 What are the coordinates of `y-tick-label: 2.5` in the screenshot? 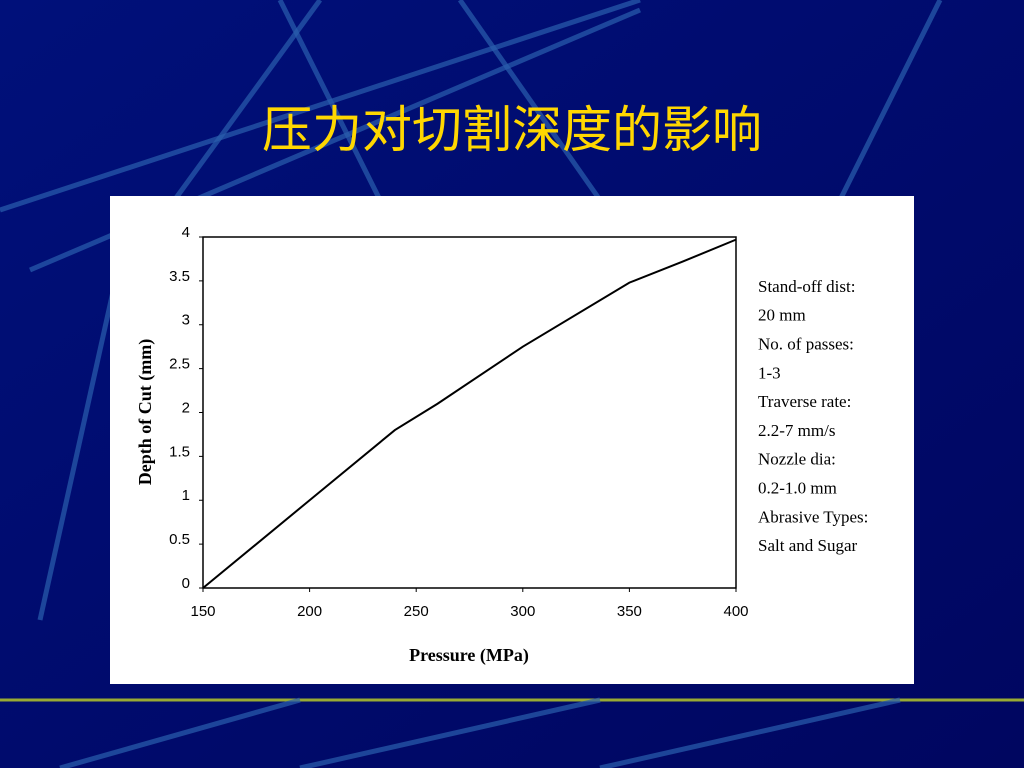 It's located at (179, 364).